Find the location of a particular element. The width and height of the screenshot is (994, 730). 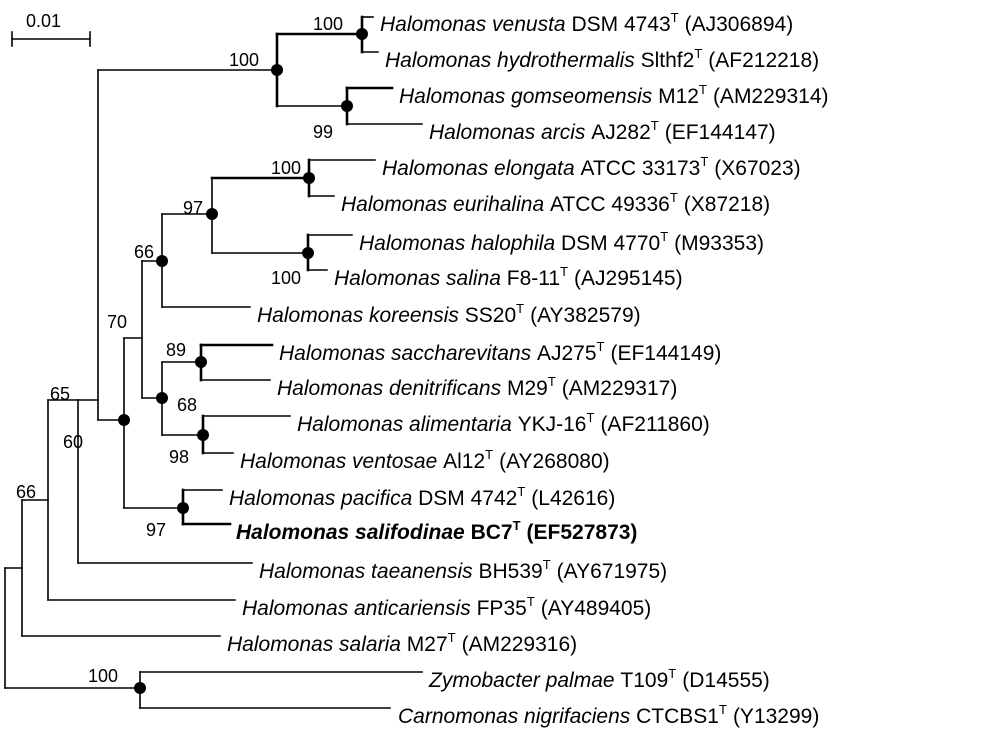

strain-id: Slthf2 is located at coordinates (668, 60).